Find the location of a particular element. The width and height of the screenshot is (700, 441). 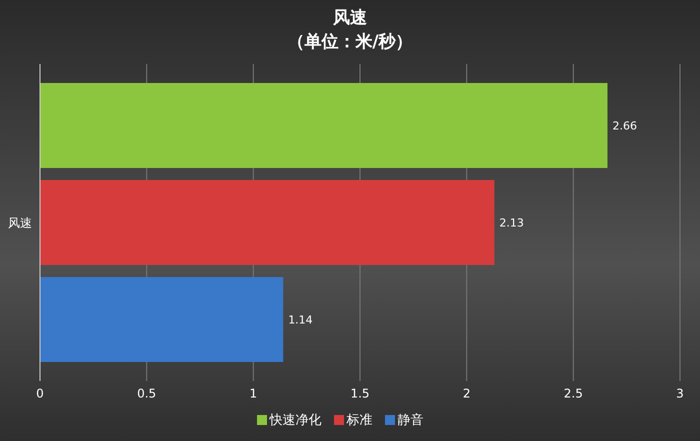

data-label: 1.14 is located at coordinates (300, 319).